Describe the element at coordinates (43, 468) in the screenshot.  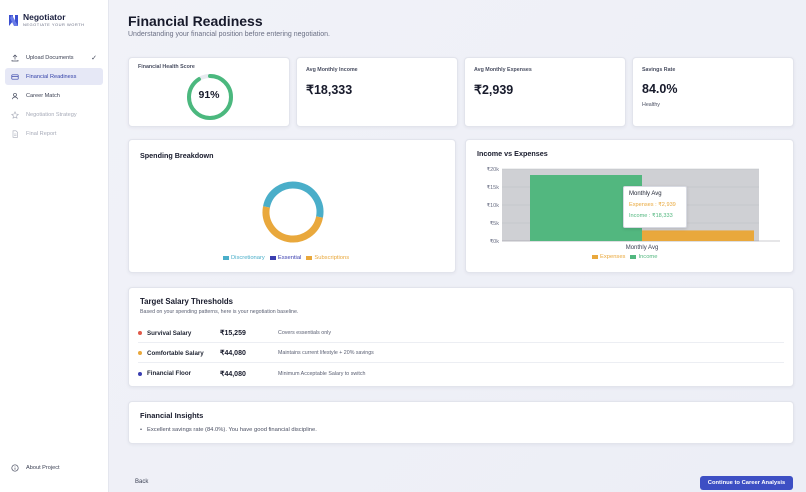
I see `about-project-label: About Project` at that location.